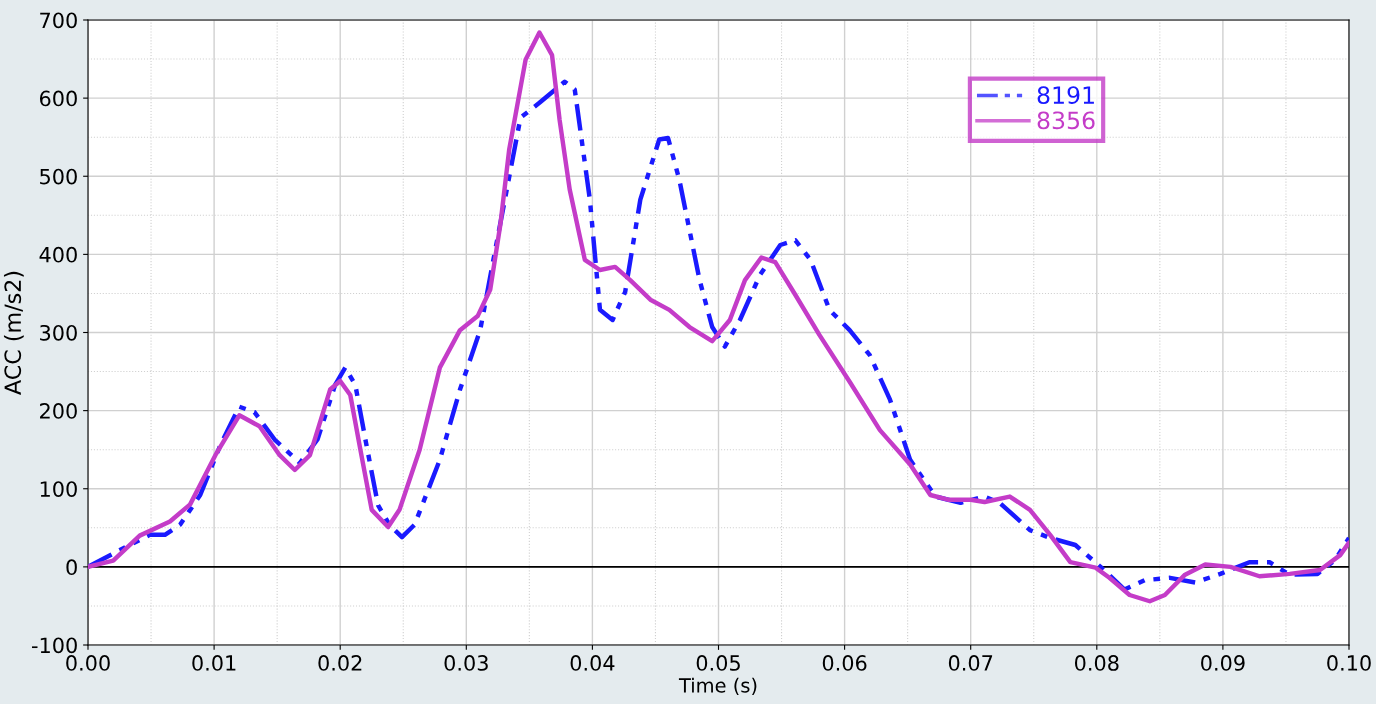 The image size is (1376, 704). I want to click on y-tick-label: -100, so click(54, 645).